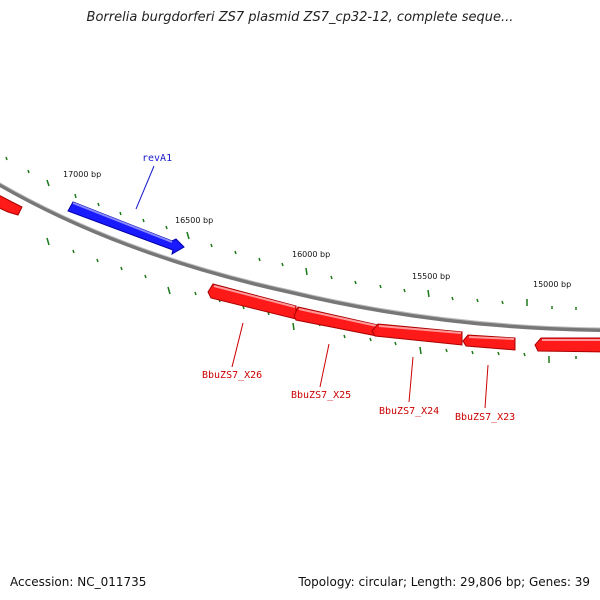 The width and height of the screenshot is (600, 600). Describe the element at coordinates (237, 345) in the screenshot. I see `leader-line-X26` at that location.